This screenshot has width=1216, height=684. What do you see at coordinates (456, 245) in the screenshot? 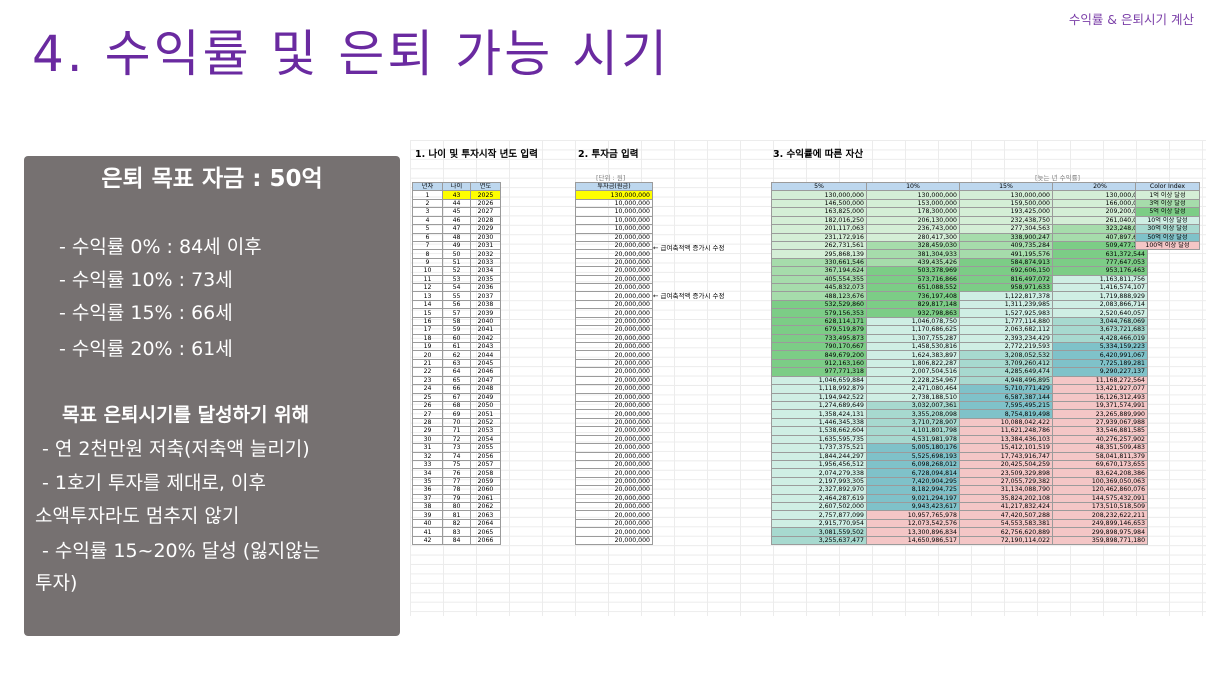
I see `table-row: 7 49 2031` at bounding box center [456, 245].